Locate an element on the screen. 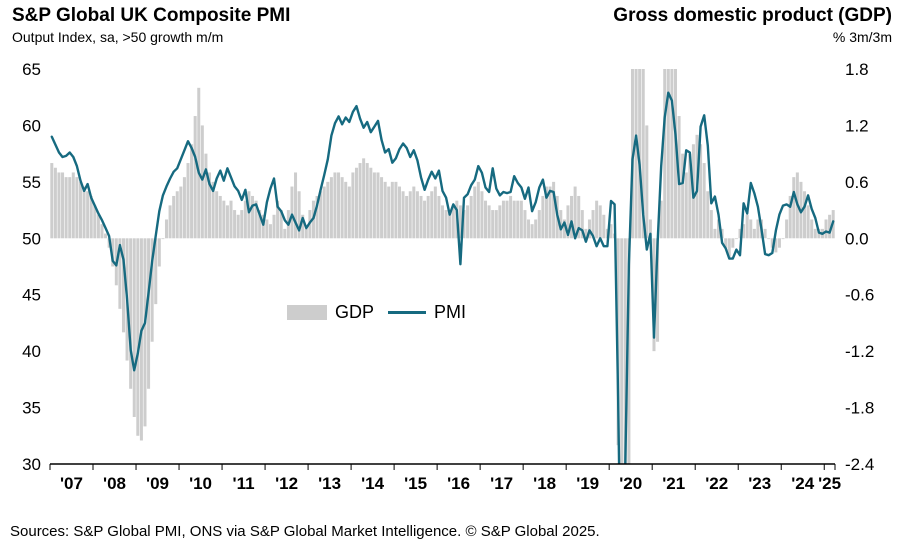 This screenshot has height=543, width=900. svg-text: '20 is located at coordinates (630, 483).